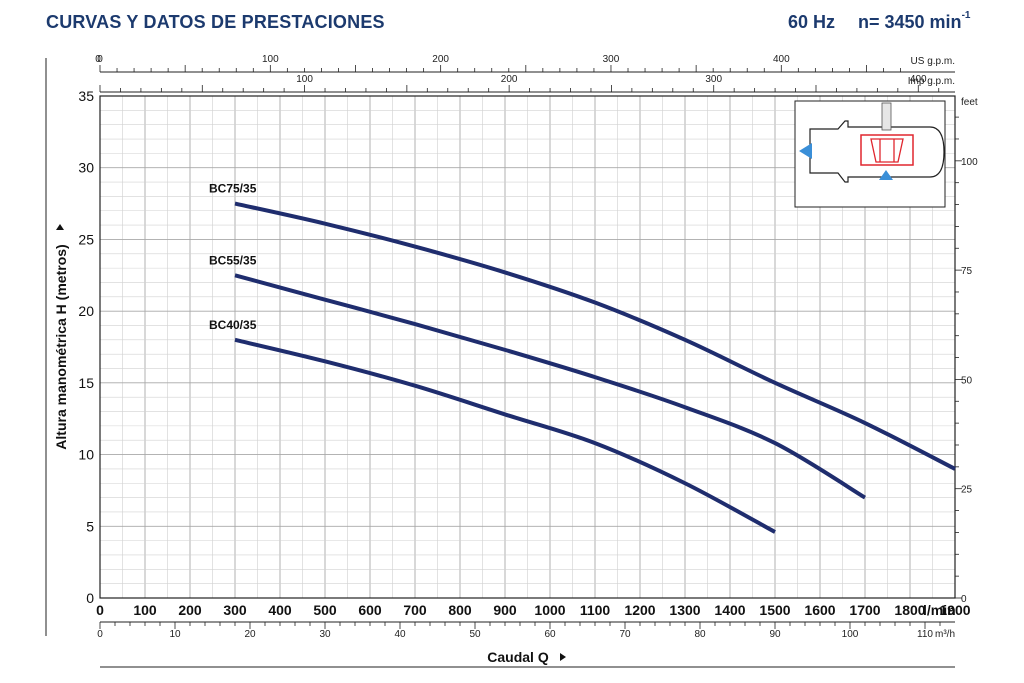 Image resolution: width=1024 pixels, height=683 pixels. I want to click on x-tick-label: 600, so click(370, 610).